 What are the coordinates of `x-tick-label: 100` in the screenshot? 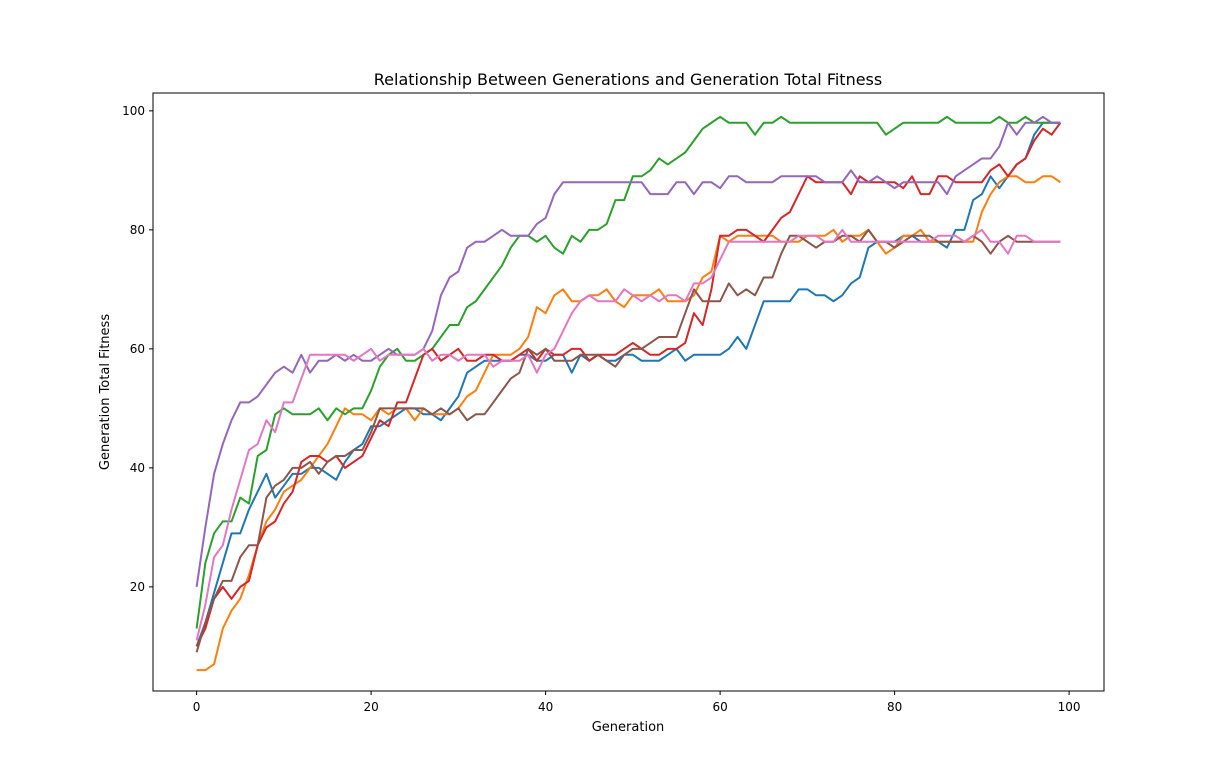 It's located at (1069, 707).